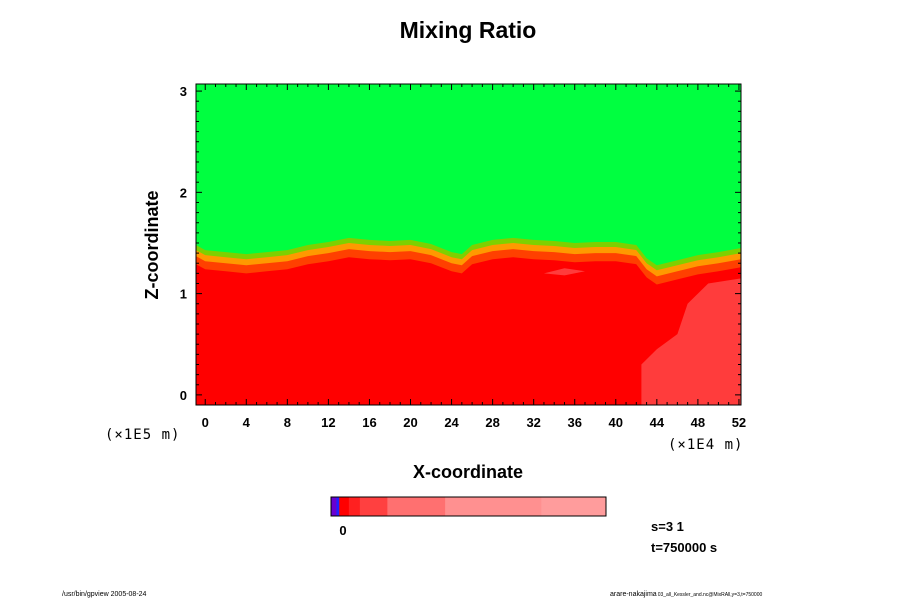 This screenshot has width=900, height=600. Describe the element at coordinates (410, 422) in the screenshot. I see `x-tick-label: 20` at that location.